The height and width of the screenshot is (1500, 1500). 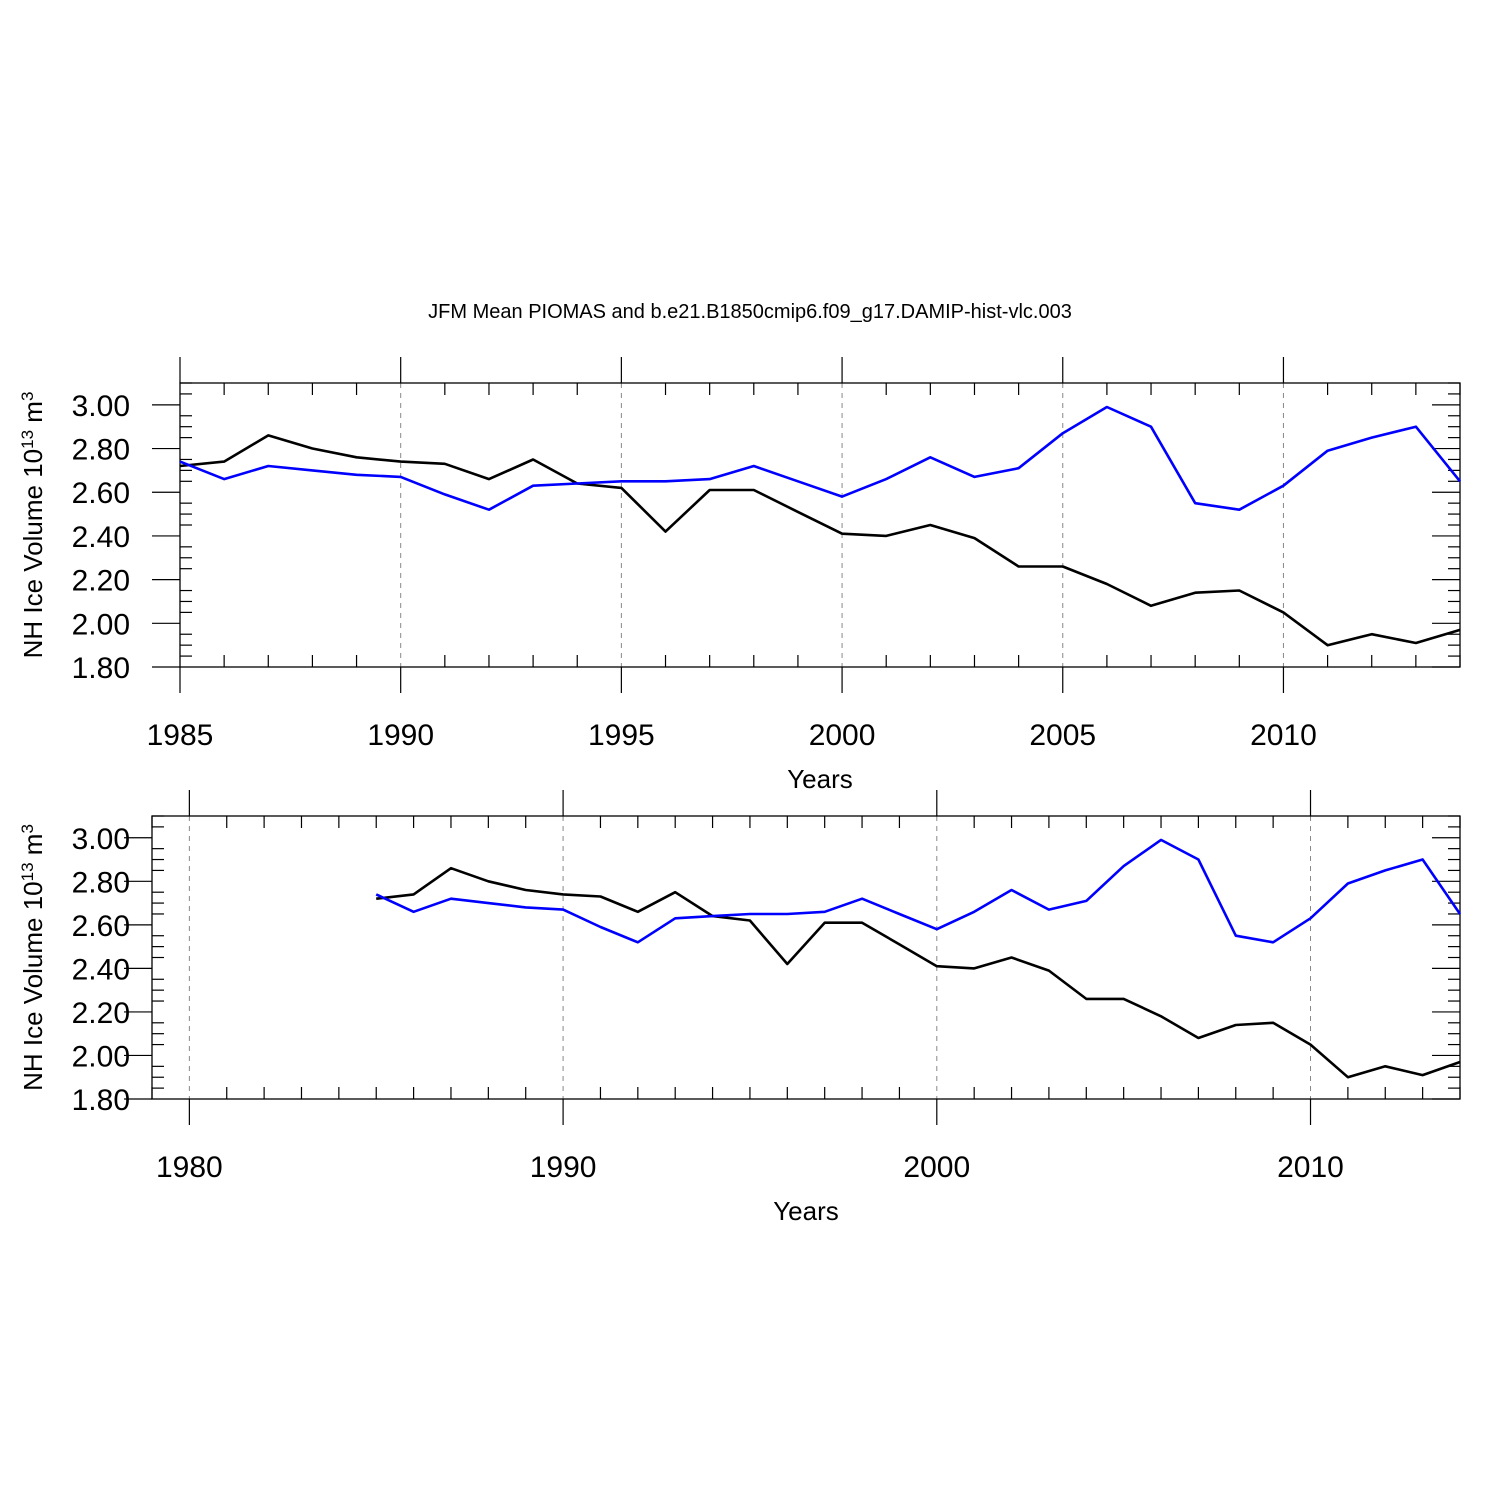 What do you see at coordinates (1062, 735) in the screenshot?
I see `x-tick-label: 2005` at bounding box center [1062, 735].